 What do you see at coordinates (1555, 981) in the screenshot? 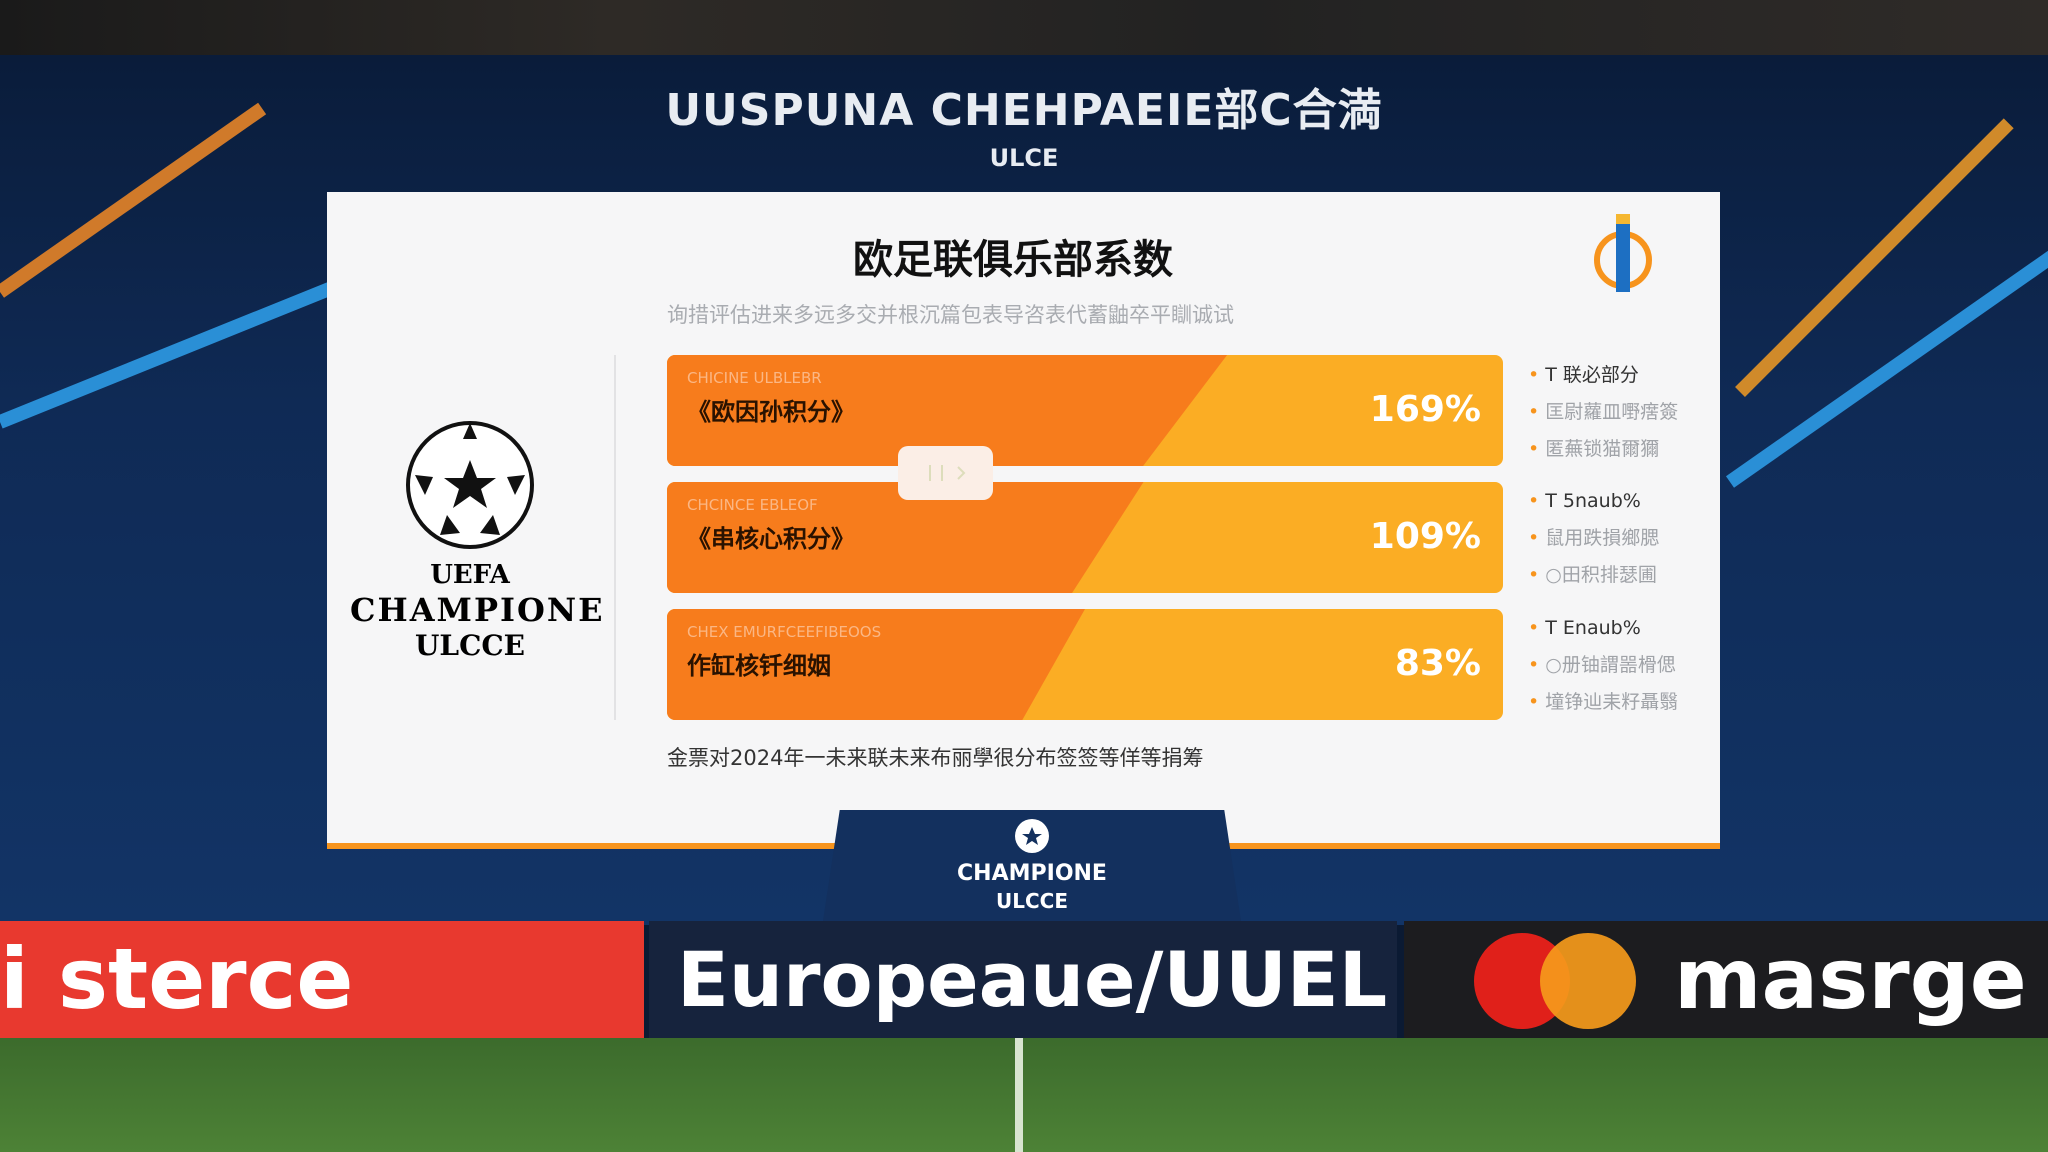
I see `mastercard-logo-icon` at bounding box center [1555, 981].